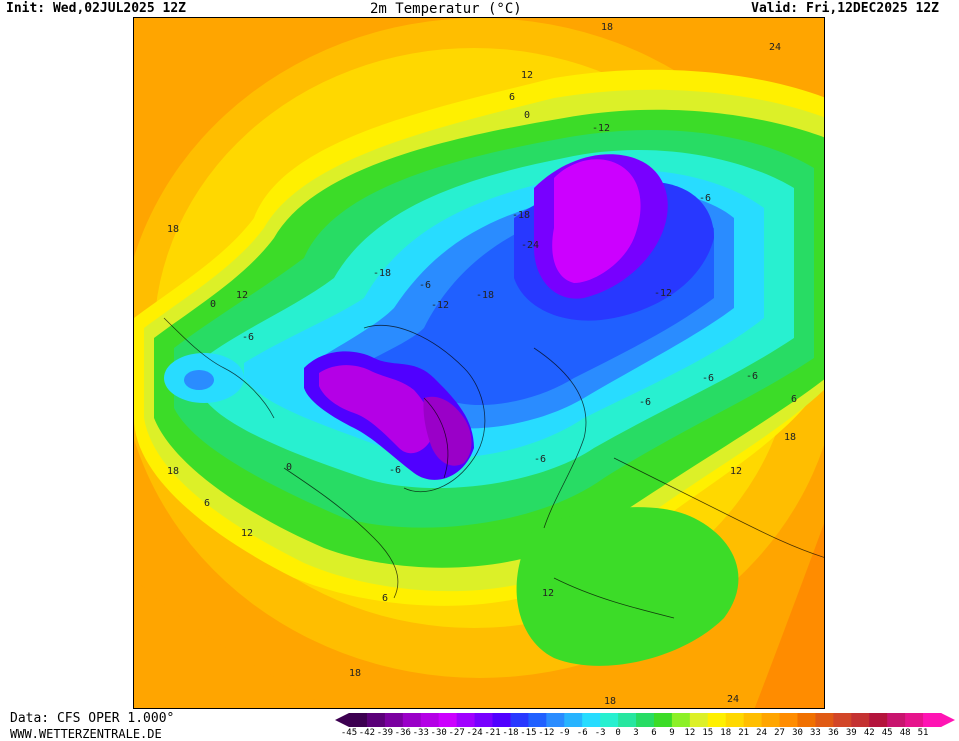  I want to click on colorbar-tick-label: -21, so click(492, 733).